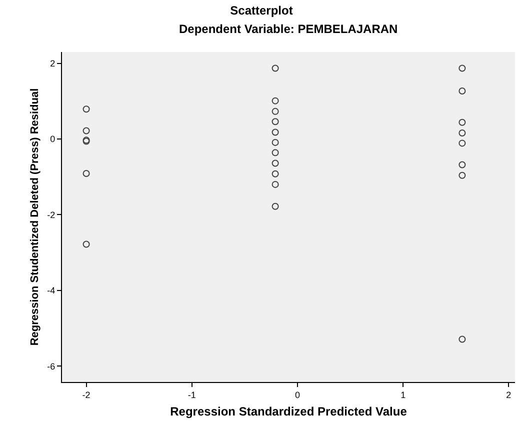 The height and width of the screenshot is (422, 523). What do you see at coordinates (403, 395) in the screenshot?
I see `x-tick-label: 1` at bounding box center [403, 395].